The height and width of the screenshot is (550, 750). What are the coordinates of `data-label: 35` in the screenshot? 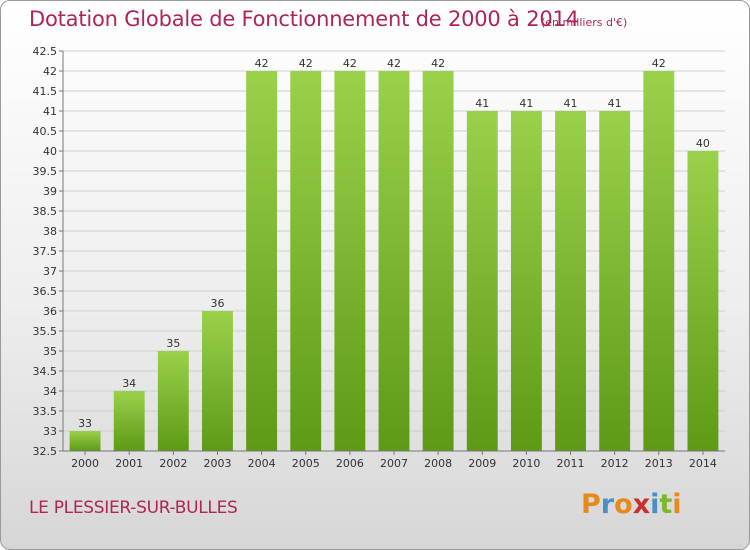 It's located at (173, 343).